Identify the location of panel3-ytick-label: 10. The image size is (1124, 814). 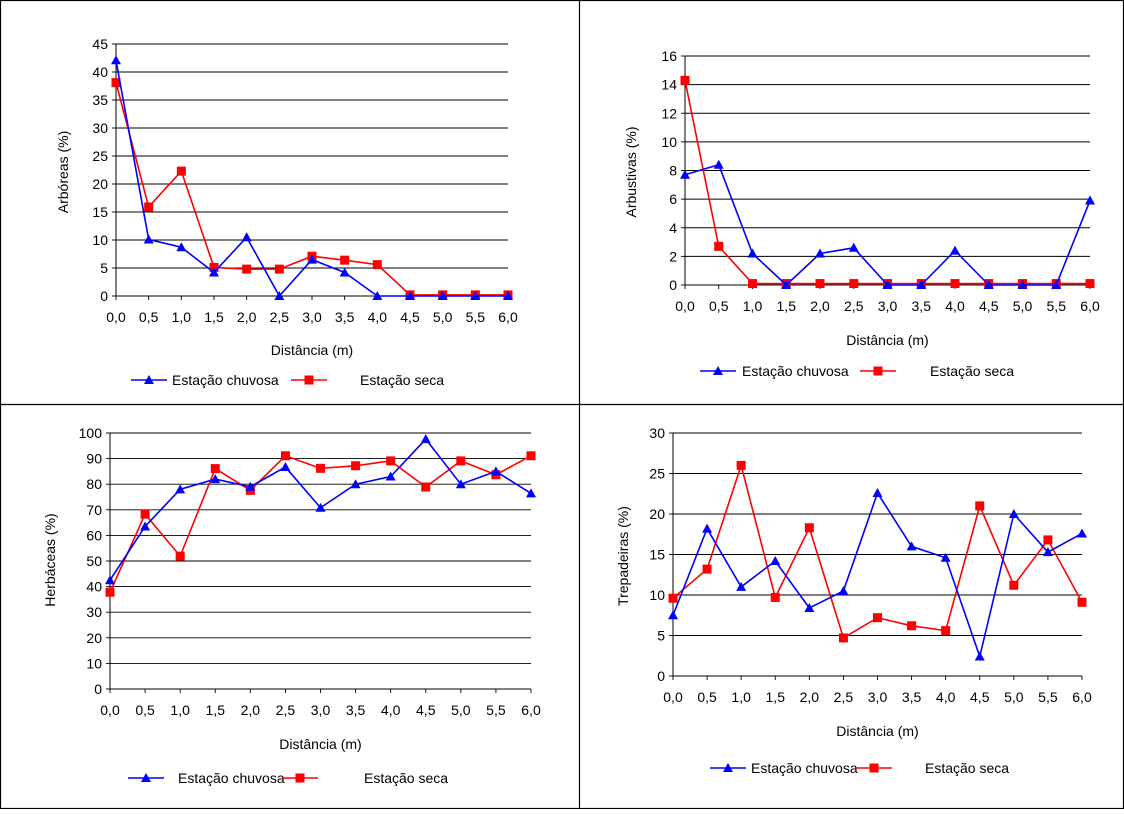
(94, 663).